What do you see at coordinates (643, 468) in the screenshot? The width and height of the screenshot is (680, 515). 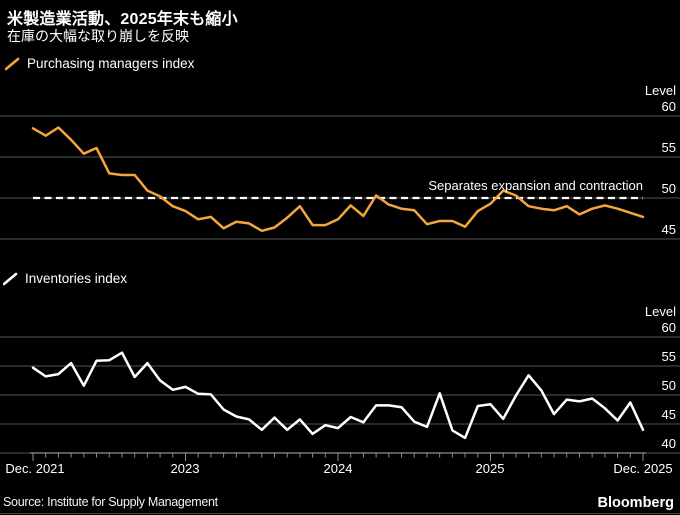 I see `x-axis-label-dec2025: Dec. 2025` at bounding box center [643, 468].